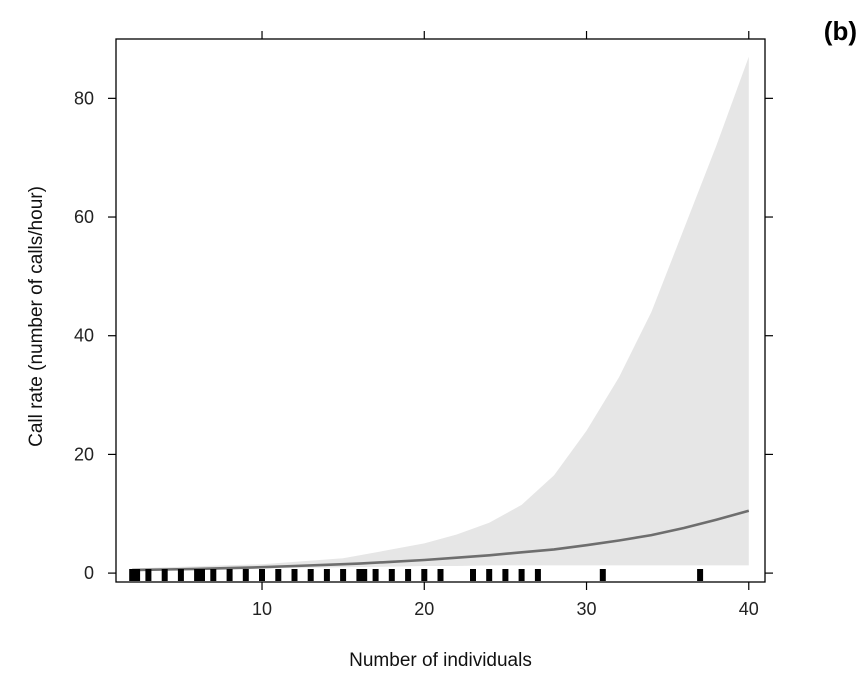 This screenshot has height=676, width=861. What do you see at coordinates (440, 660) in the screenshot?
I see `x-axis-title: Number of individuals` at bounding box center [440, 660].